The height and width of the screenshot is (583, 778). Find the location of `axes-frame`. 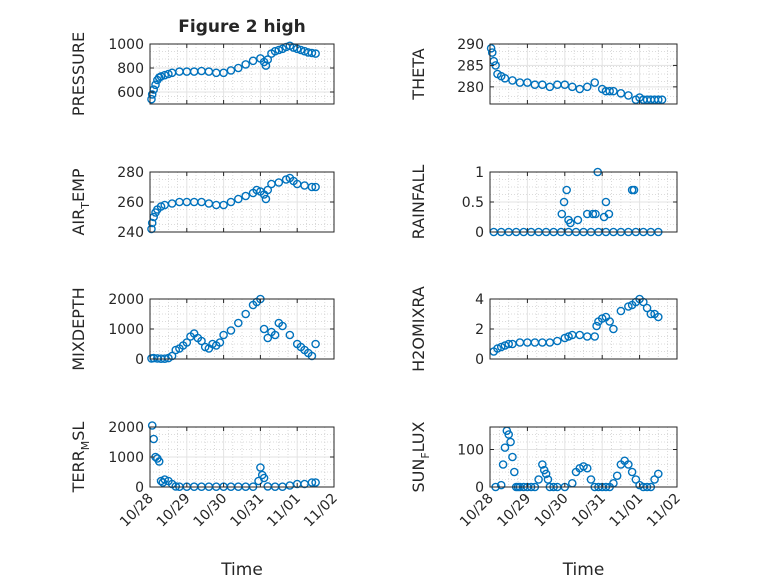

axes-frame is located at coordinates (242, 74).